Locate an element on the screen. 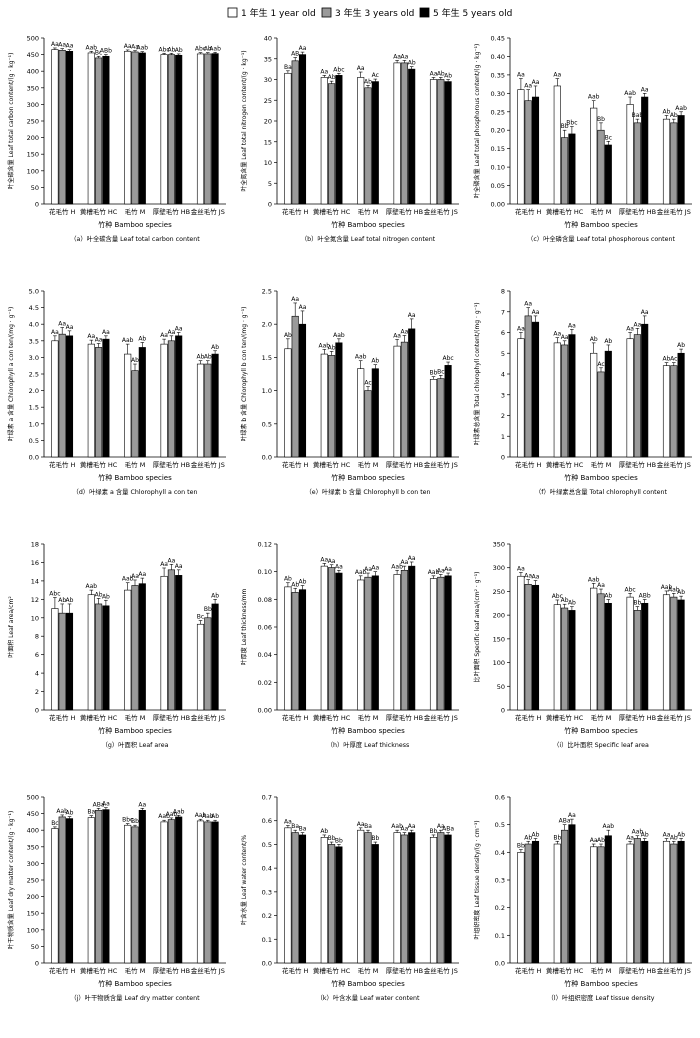  chart-caption: （i）比叶面积 Specific leaf area is located at coordinates (601, 744).